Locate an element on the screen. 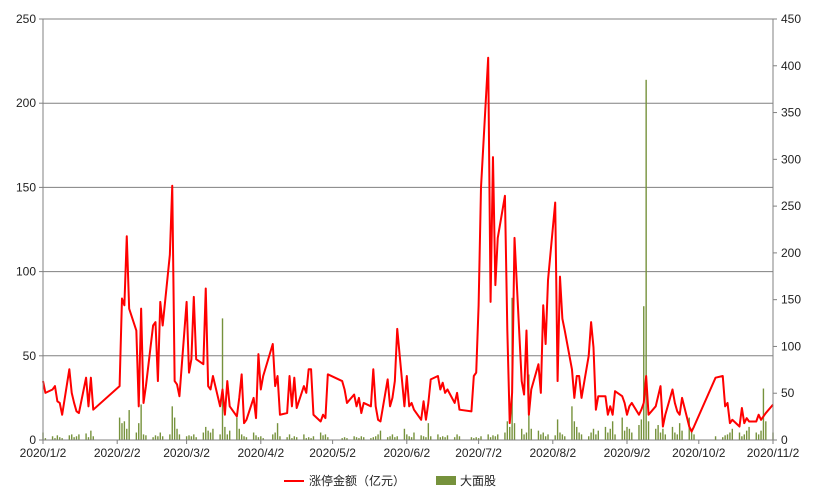 Image resolution: width=819 pixels, height=496 pixels. x-tick-label: 2020/4/2 is located at coordinates (260, 453).